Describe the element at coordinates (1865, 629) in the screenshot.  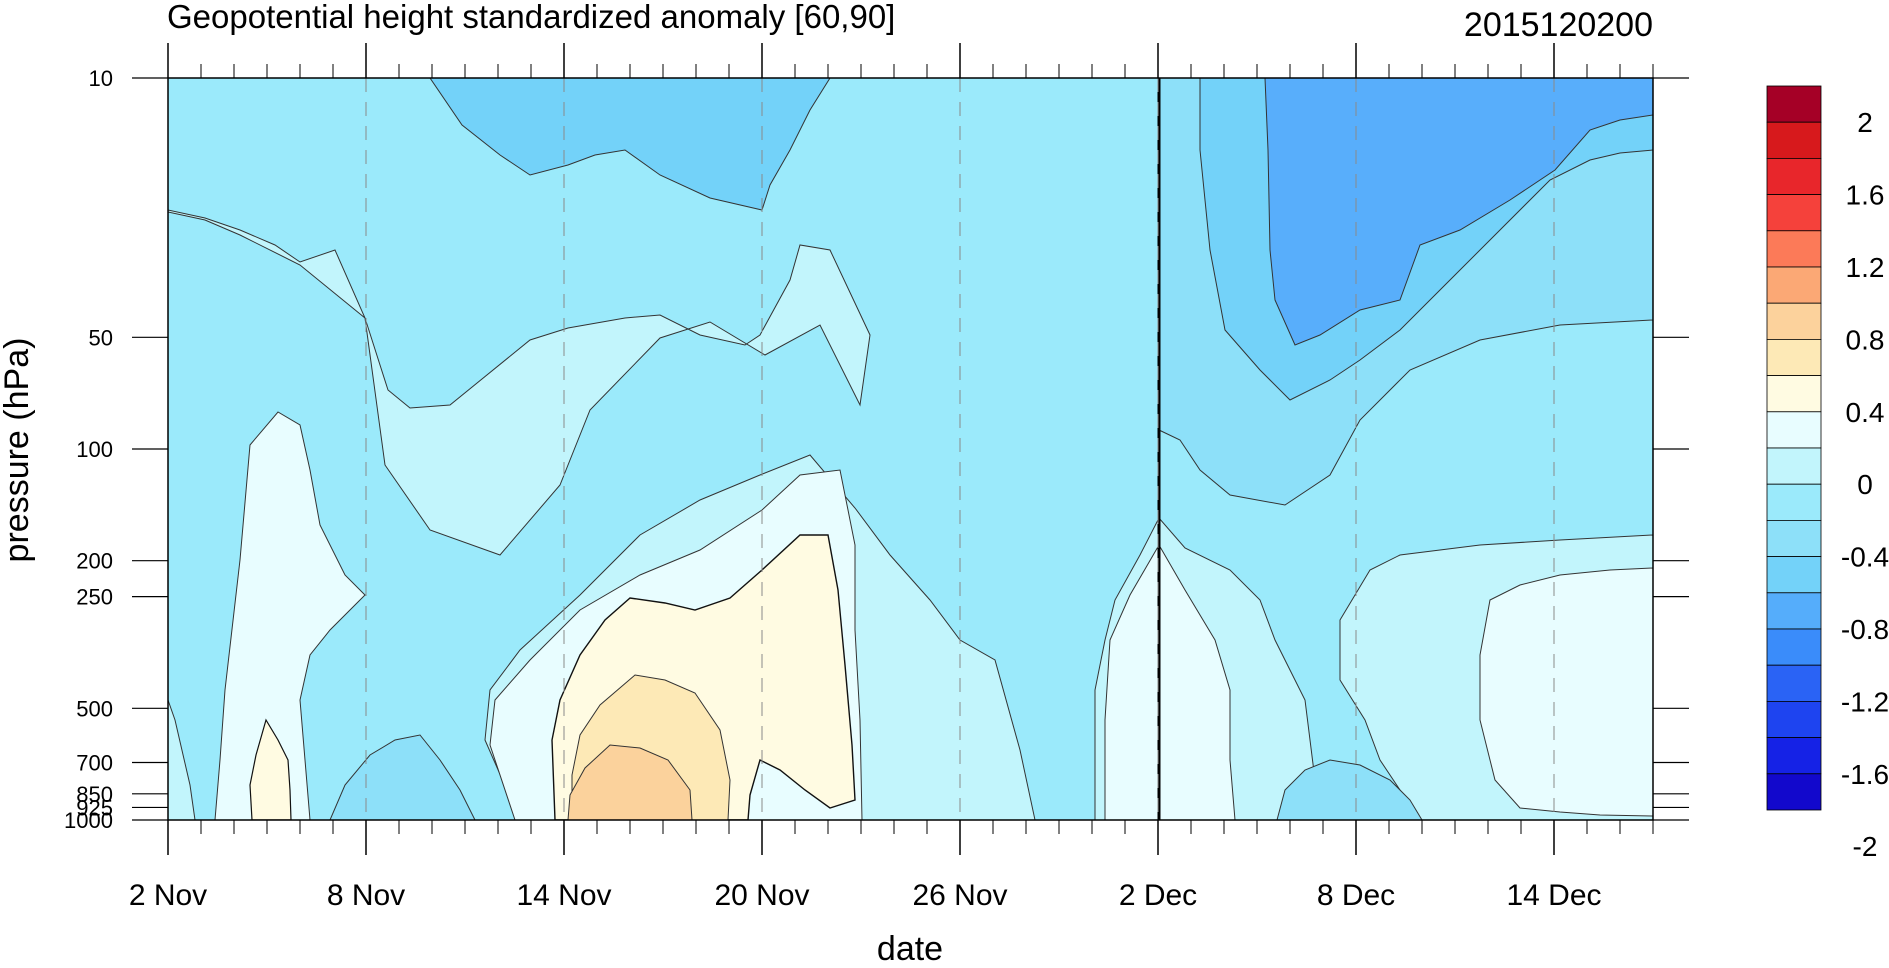
I see `colorbar-label: -0.8` at that location.